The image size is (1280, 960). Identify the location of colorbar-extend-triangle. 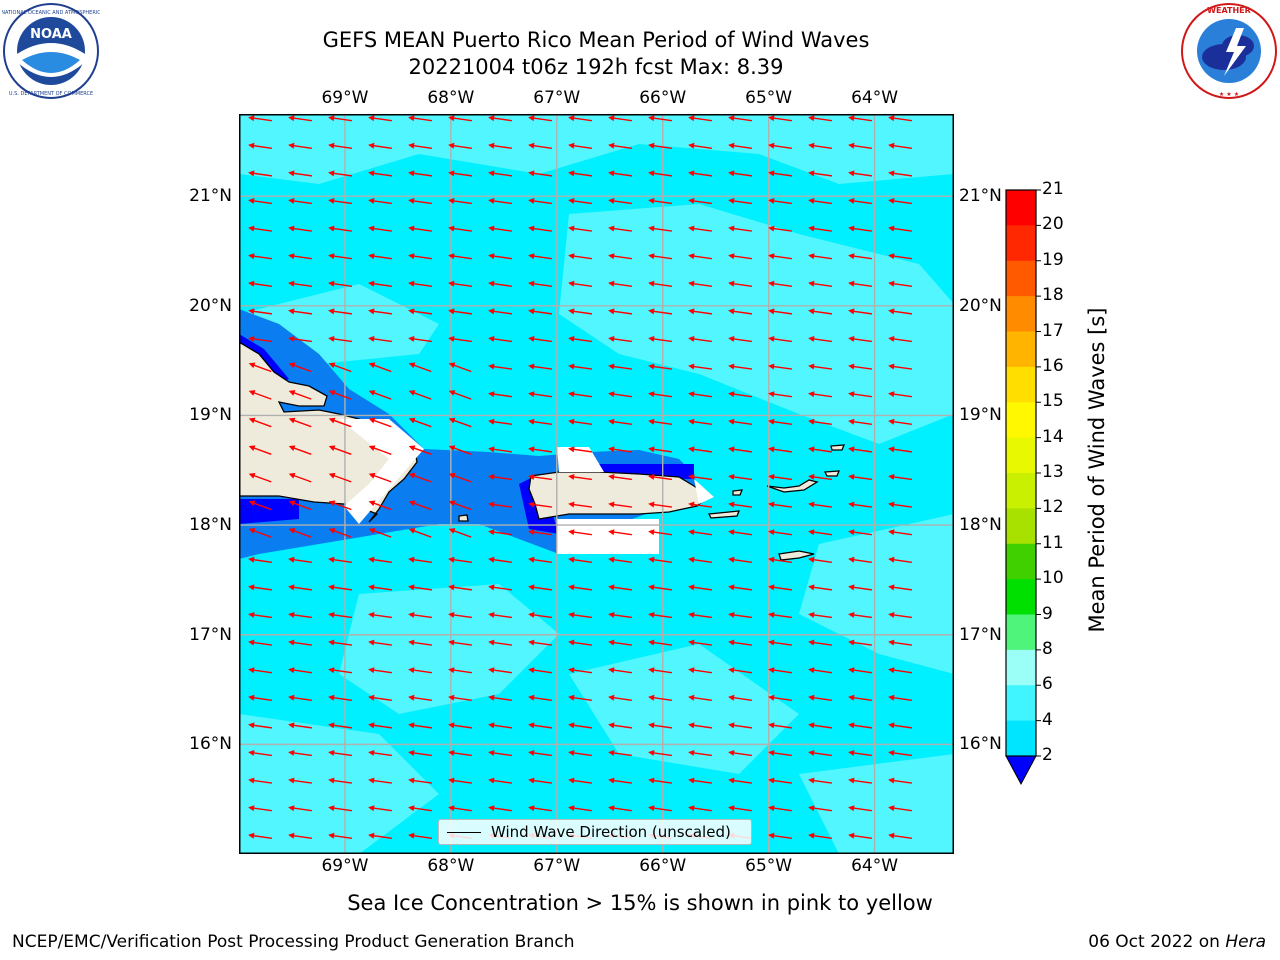
(1021, 770).